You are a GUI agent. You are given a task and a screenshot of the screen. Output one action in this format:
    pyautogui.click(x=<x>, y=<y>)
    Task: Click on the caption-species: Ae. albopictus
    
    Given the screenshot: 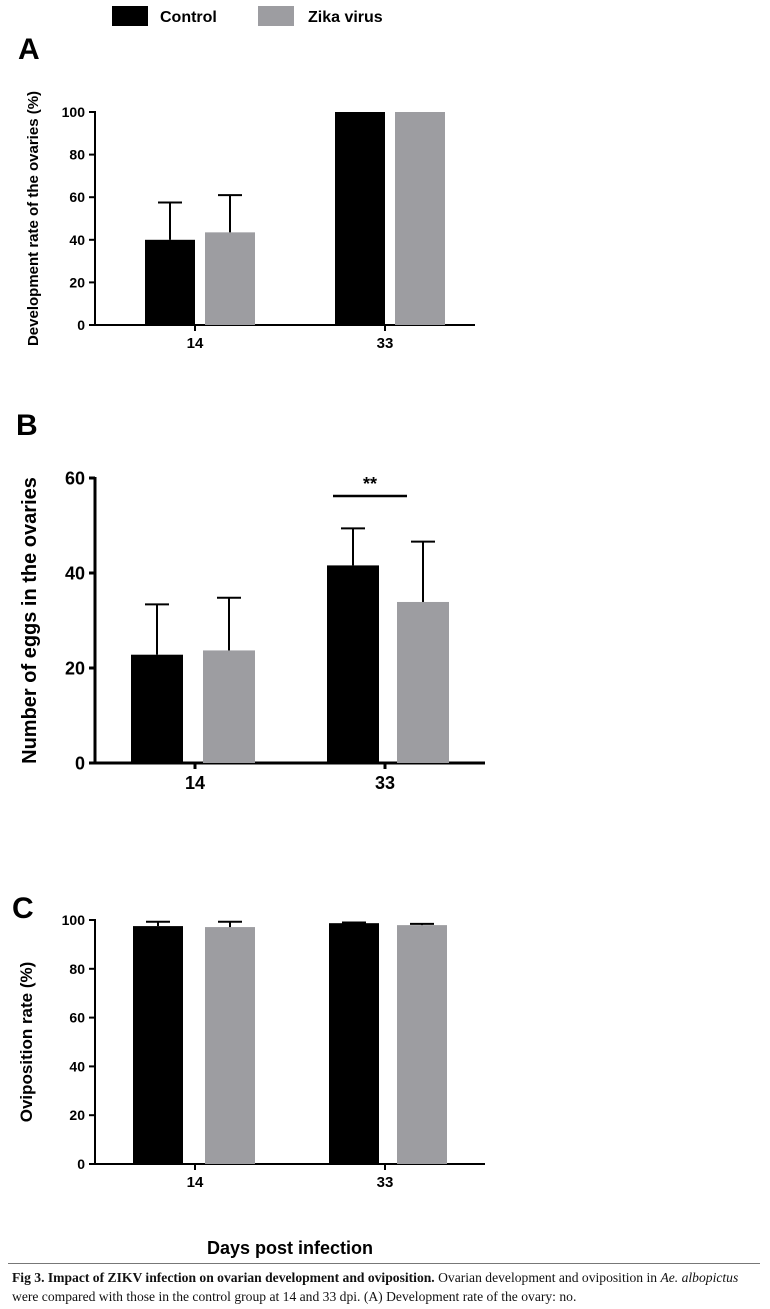 What is the action you would take?
    pyautogui.click(x=699, y=1277)
    